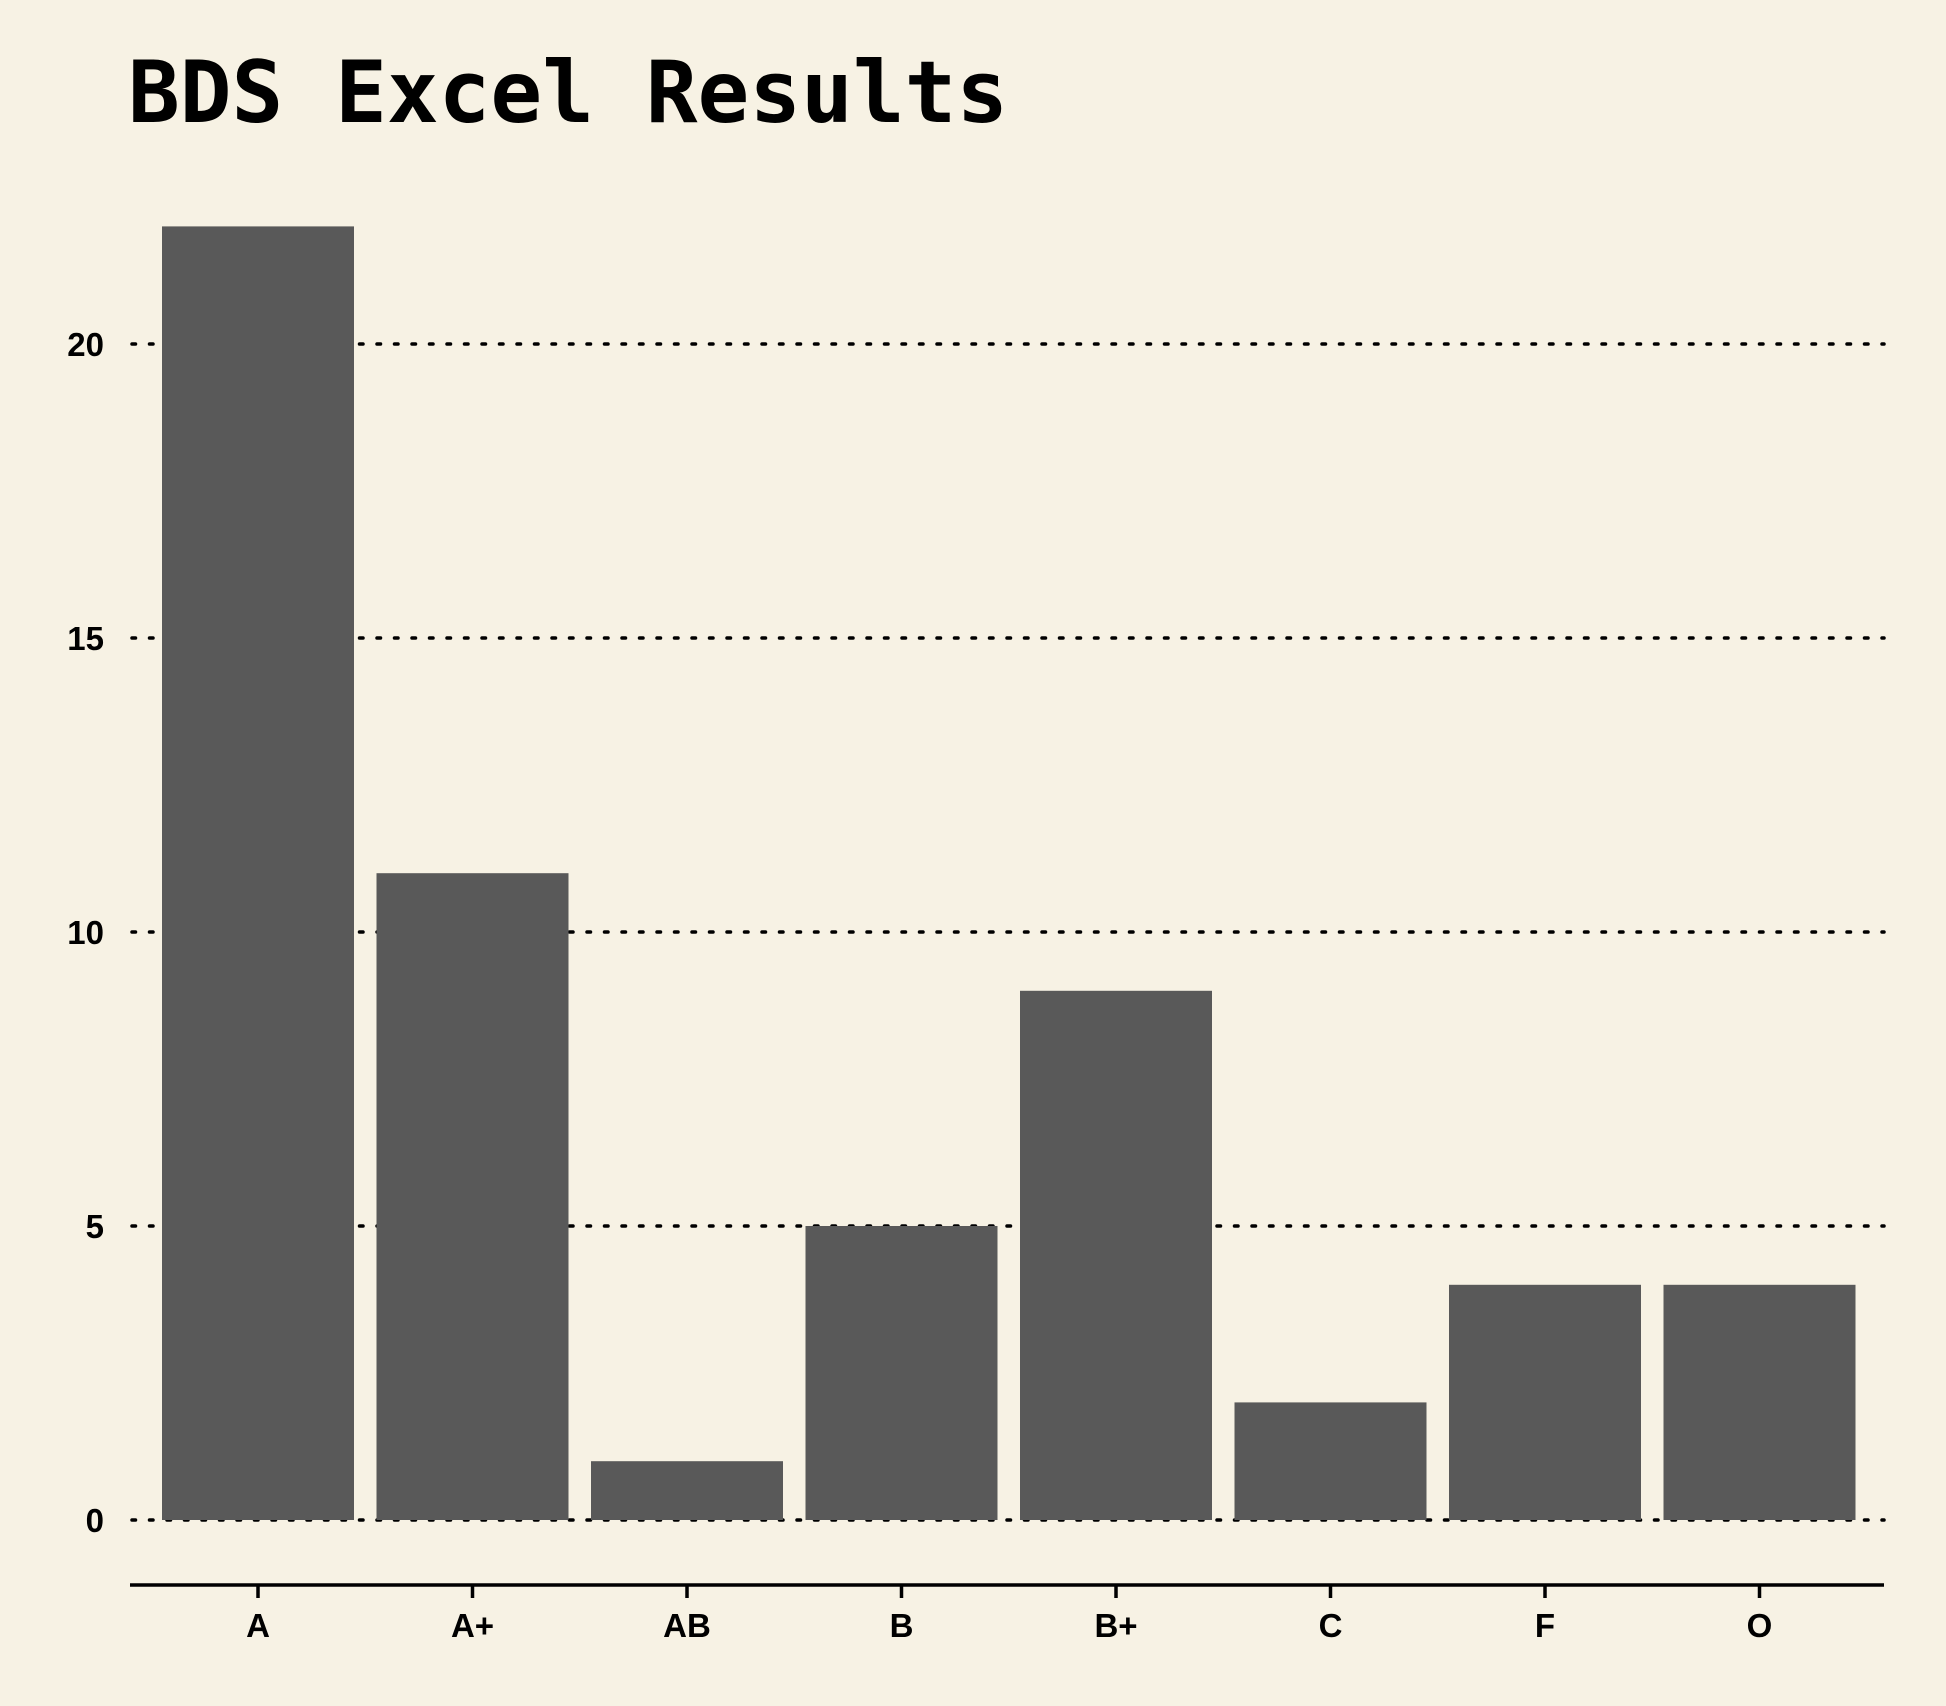  What do you see at coordinates (1330, 1461) in the screenshot?
I see `bar-C` at bounding box center [1330, 1461].